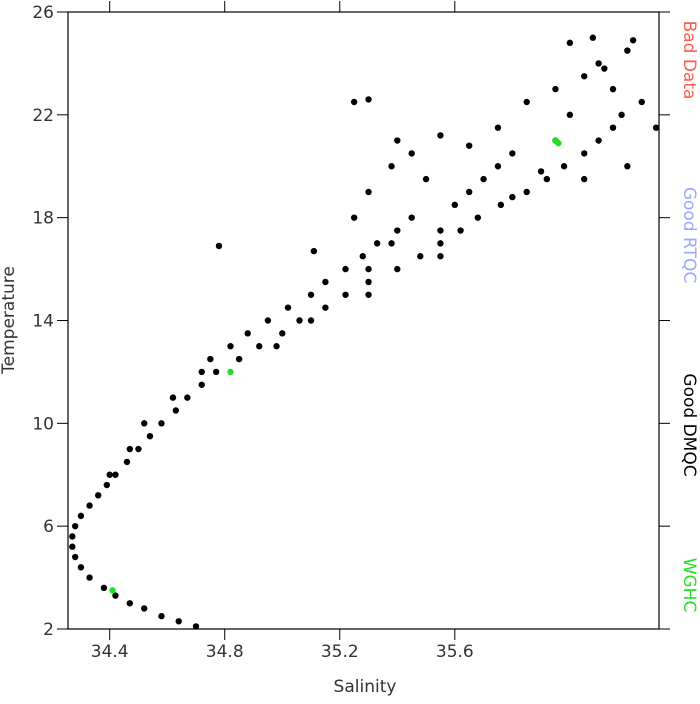  Describe the element at coordinates (455, 652) in the screenshot. I see `x-tick-label: 35.6` at that location.